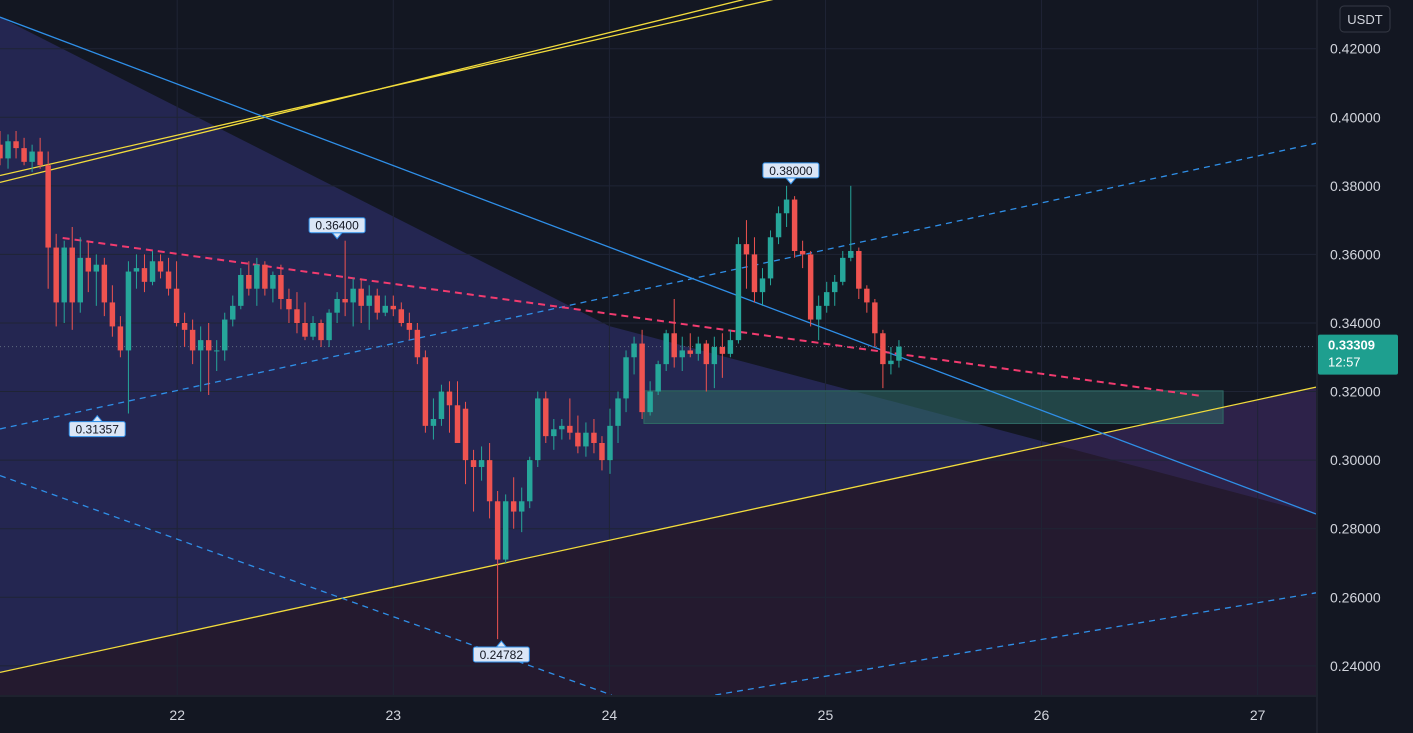 This screenshot has width=1413, height=733. What do you see at coordinates (337, 226) in the screenshot?
I see `annotation-label: 0.36400` at bounding box center [337, 226].